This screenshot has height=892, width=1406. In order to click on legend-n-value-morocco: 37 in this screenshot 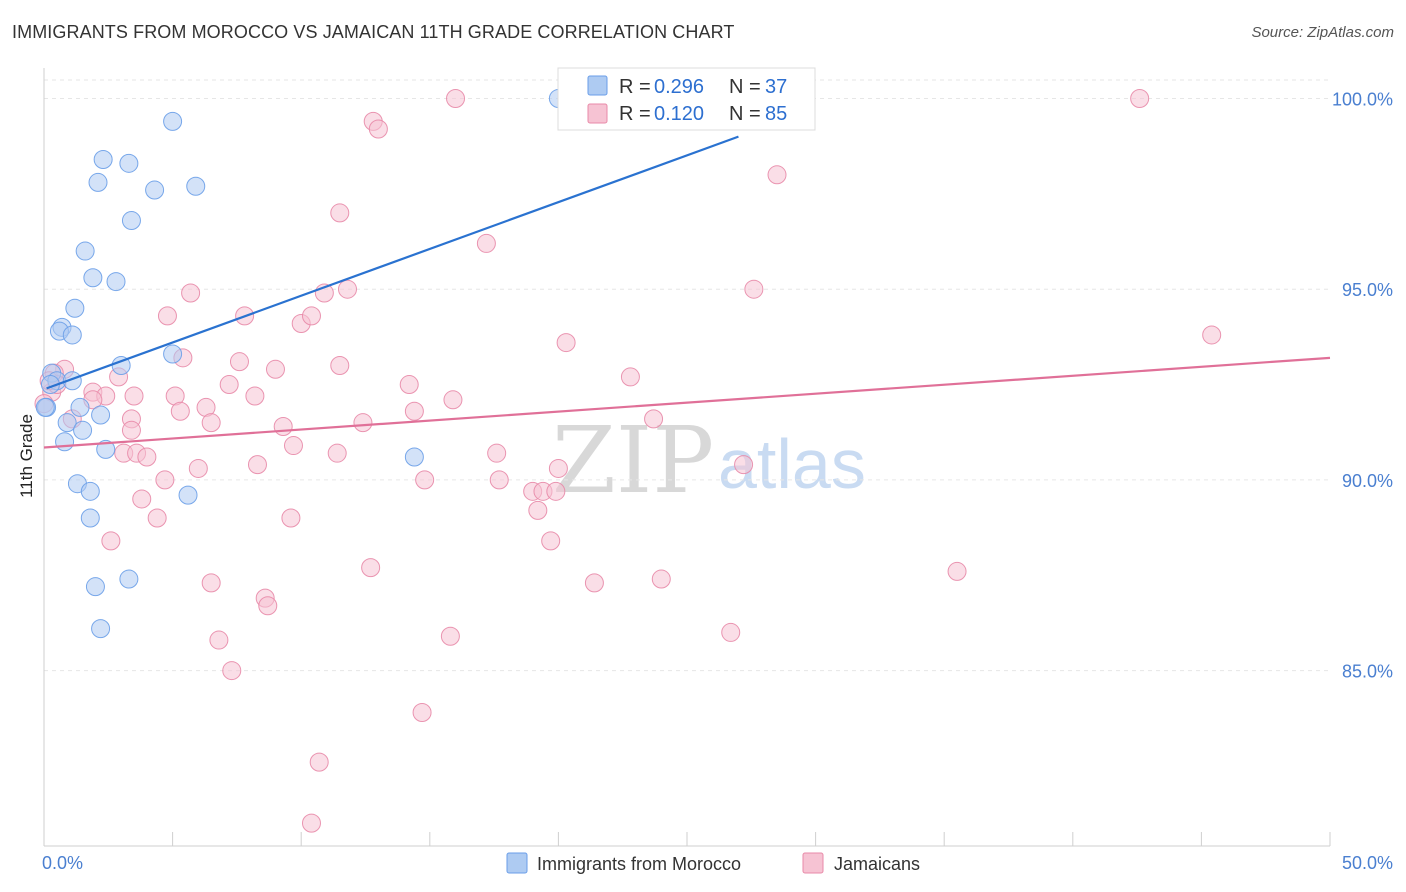, I will do `click(776, 87)`.